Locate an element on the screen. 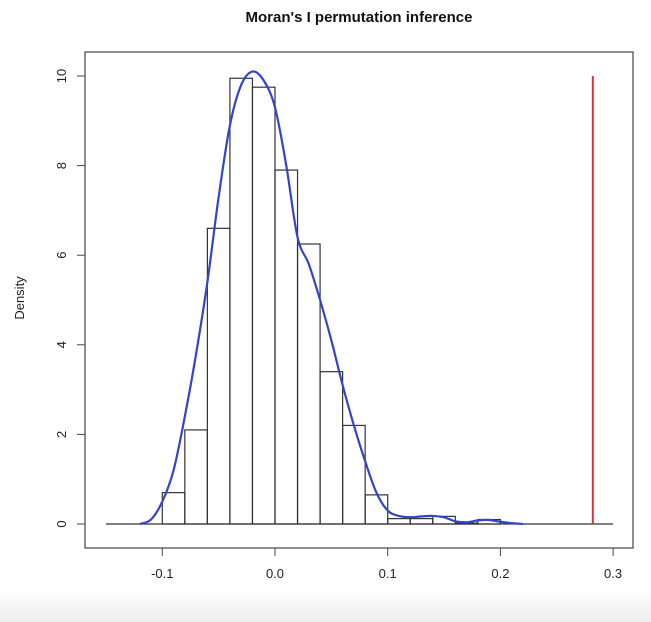 The width and height of the screenshot is (651, 622). y-tick-label: 2 is located at coordinates (61, 434).